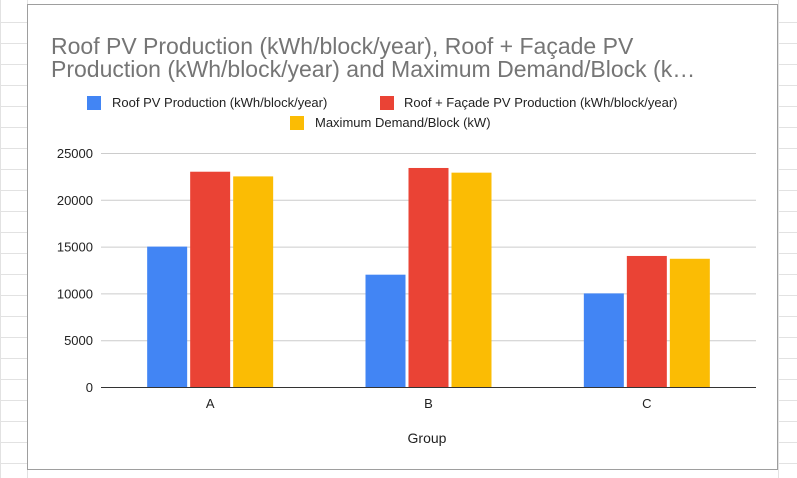 This screenshot has height=478, width=797. What do you see at coordinates (78, 340) in the screenshot?
I see `y-tick-label: 5000` at bounding box center [78, 340].